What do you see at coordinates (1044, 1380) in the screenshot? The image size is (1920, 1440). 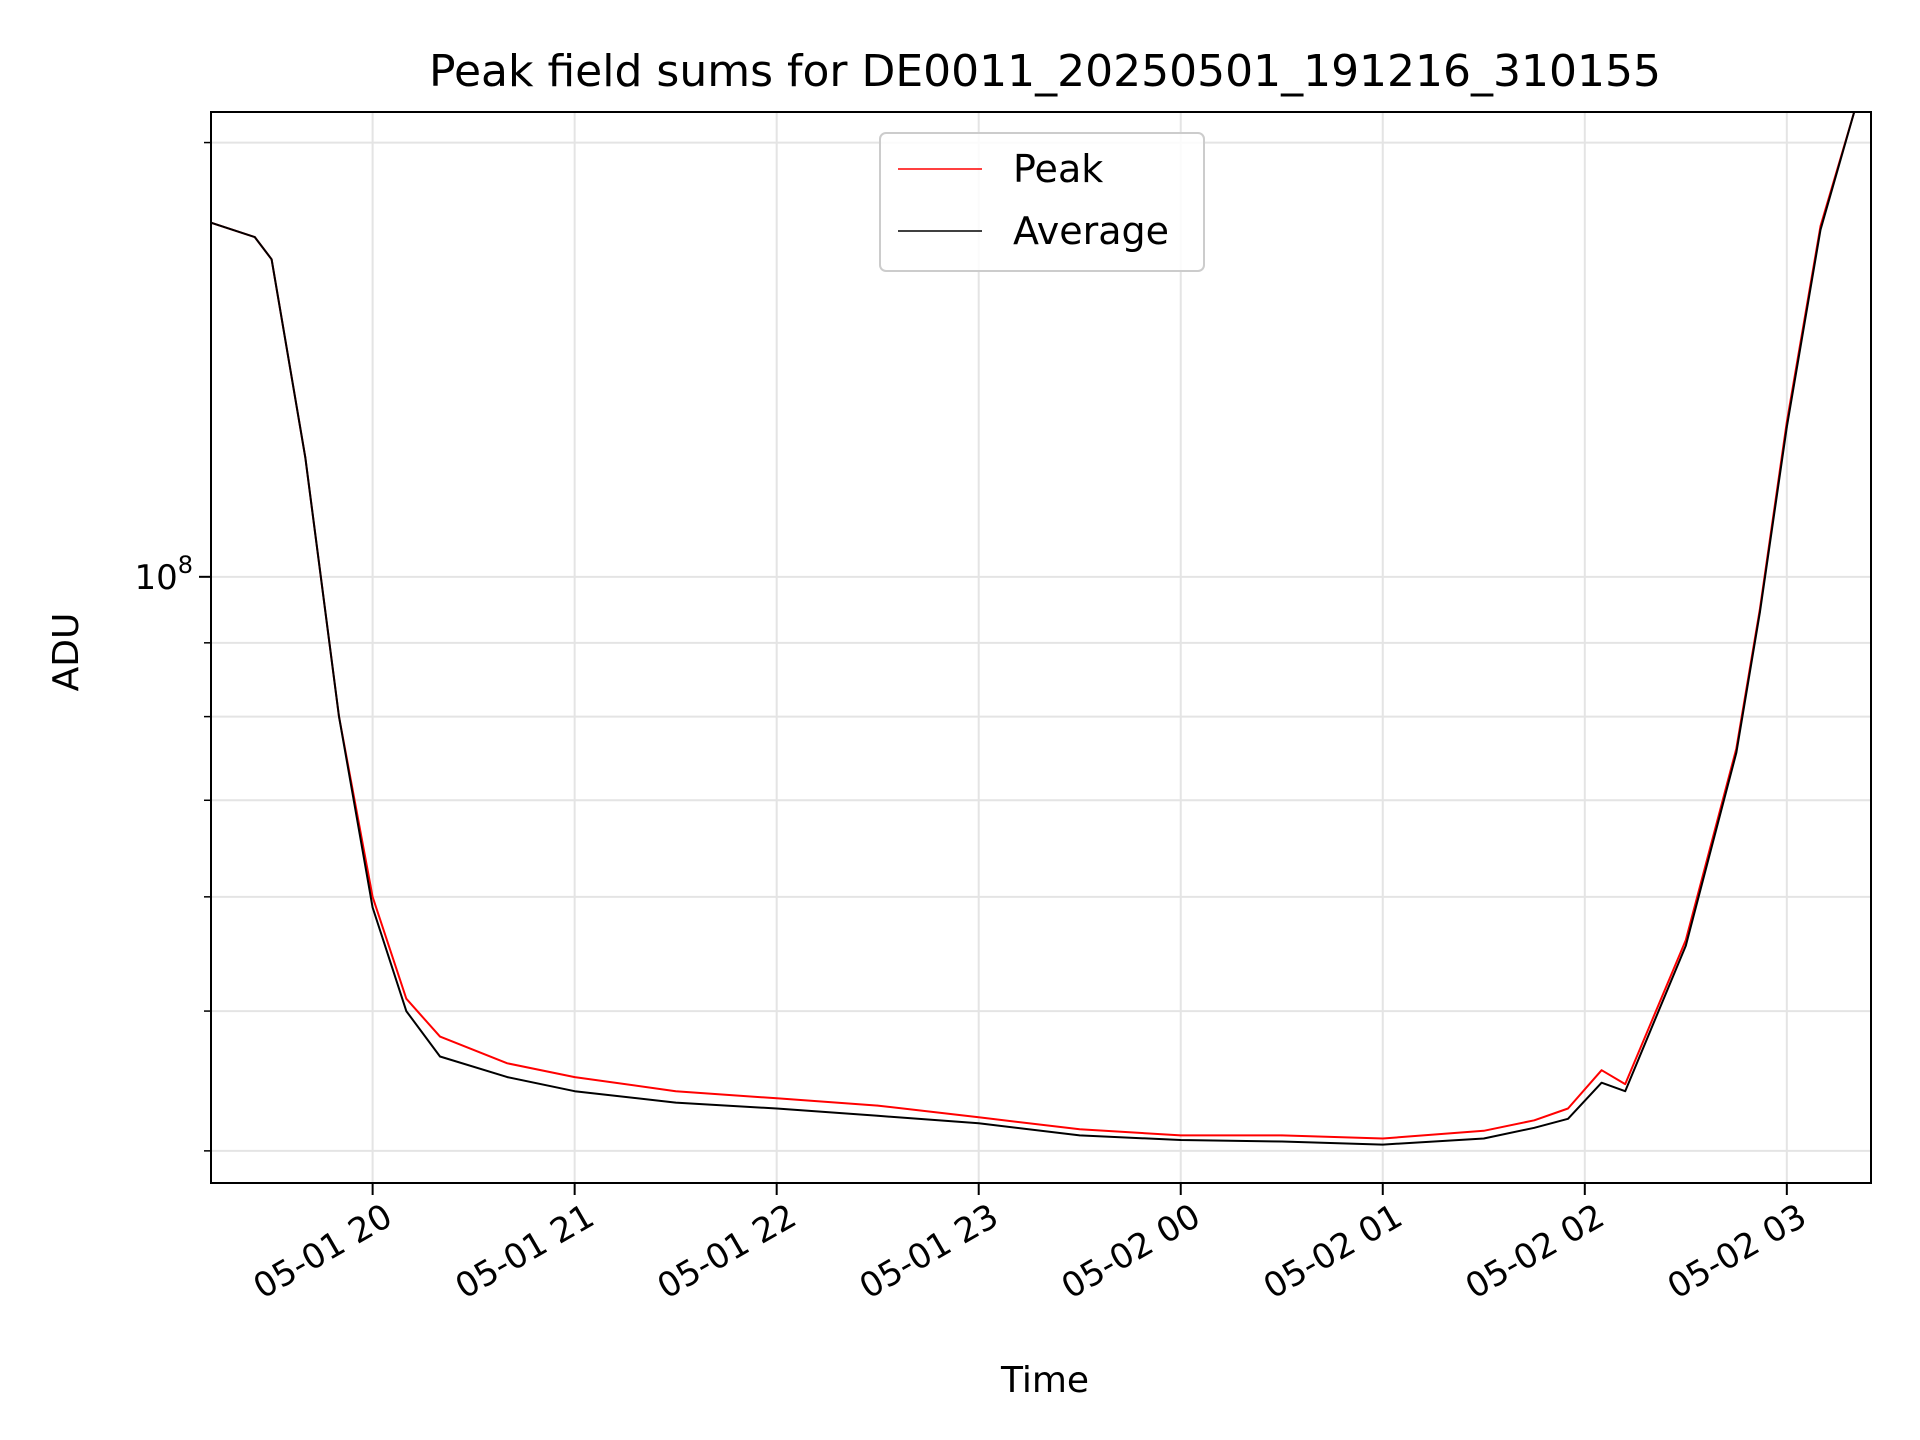 I see `x-axis-label: Time` at bounding box center [1044, 1380].